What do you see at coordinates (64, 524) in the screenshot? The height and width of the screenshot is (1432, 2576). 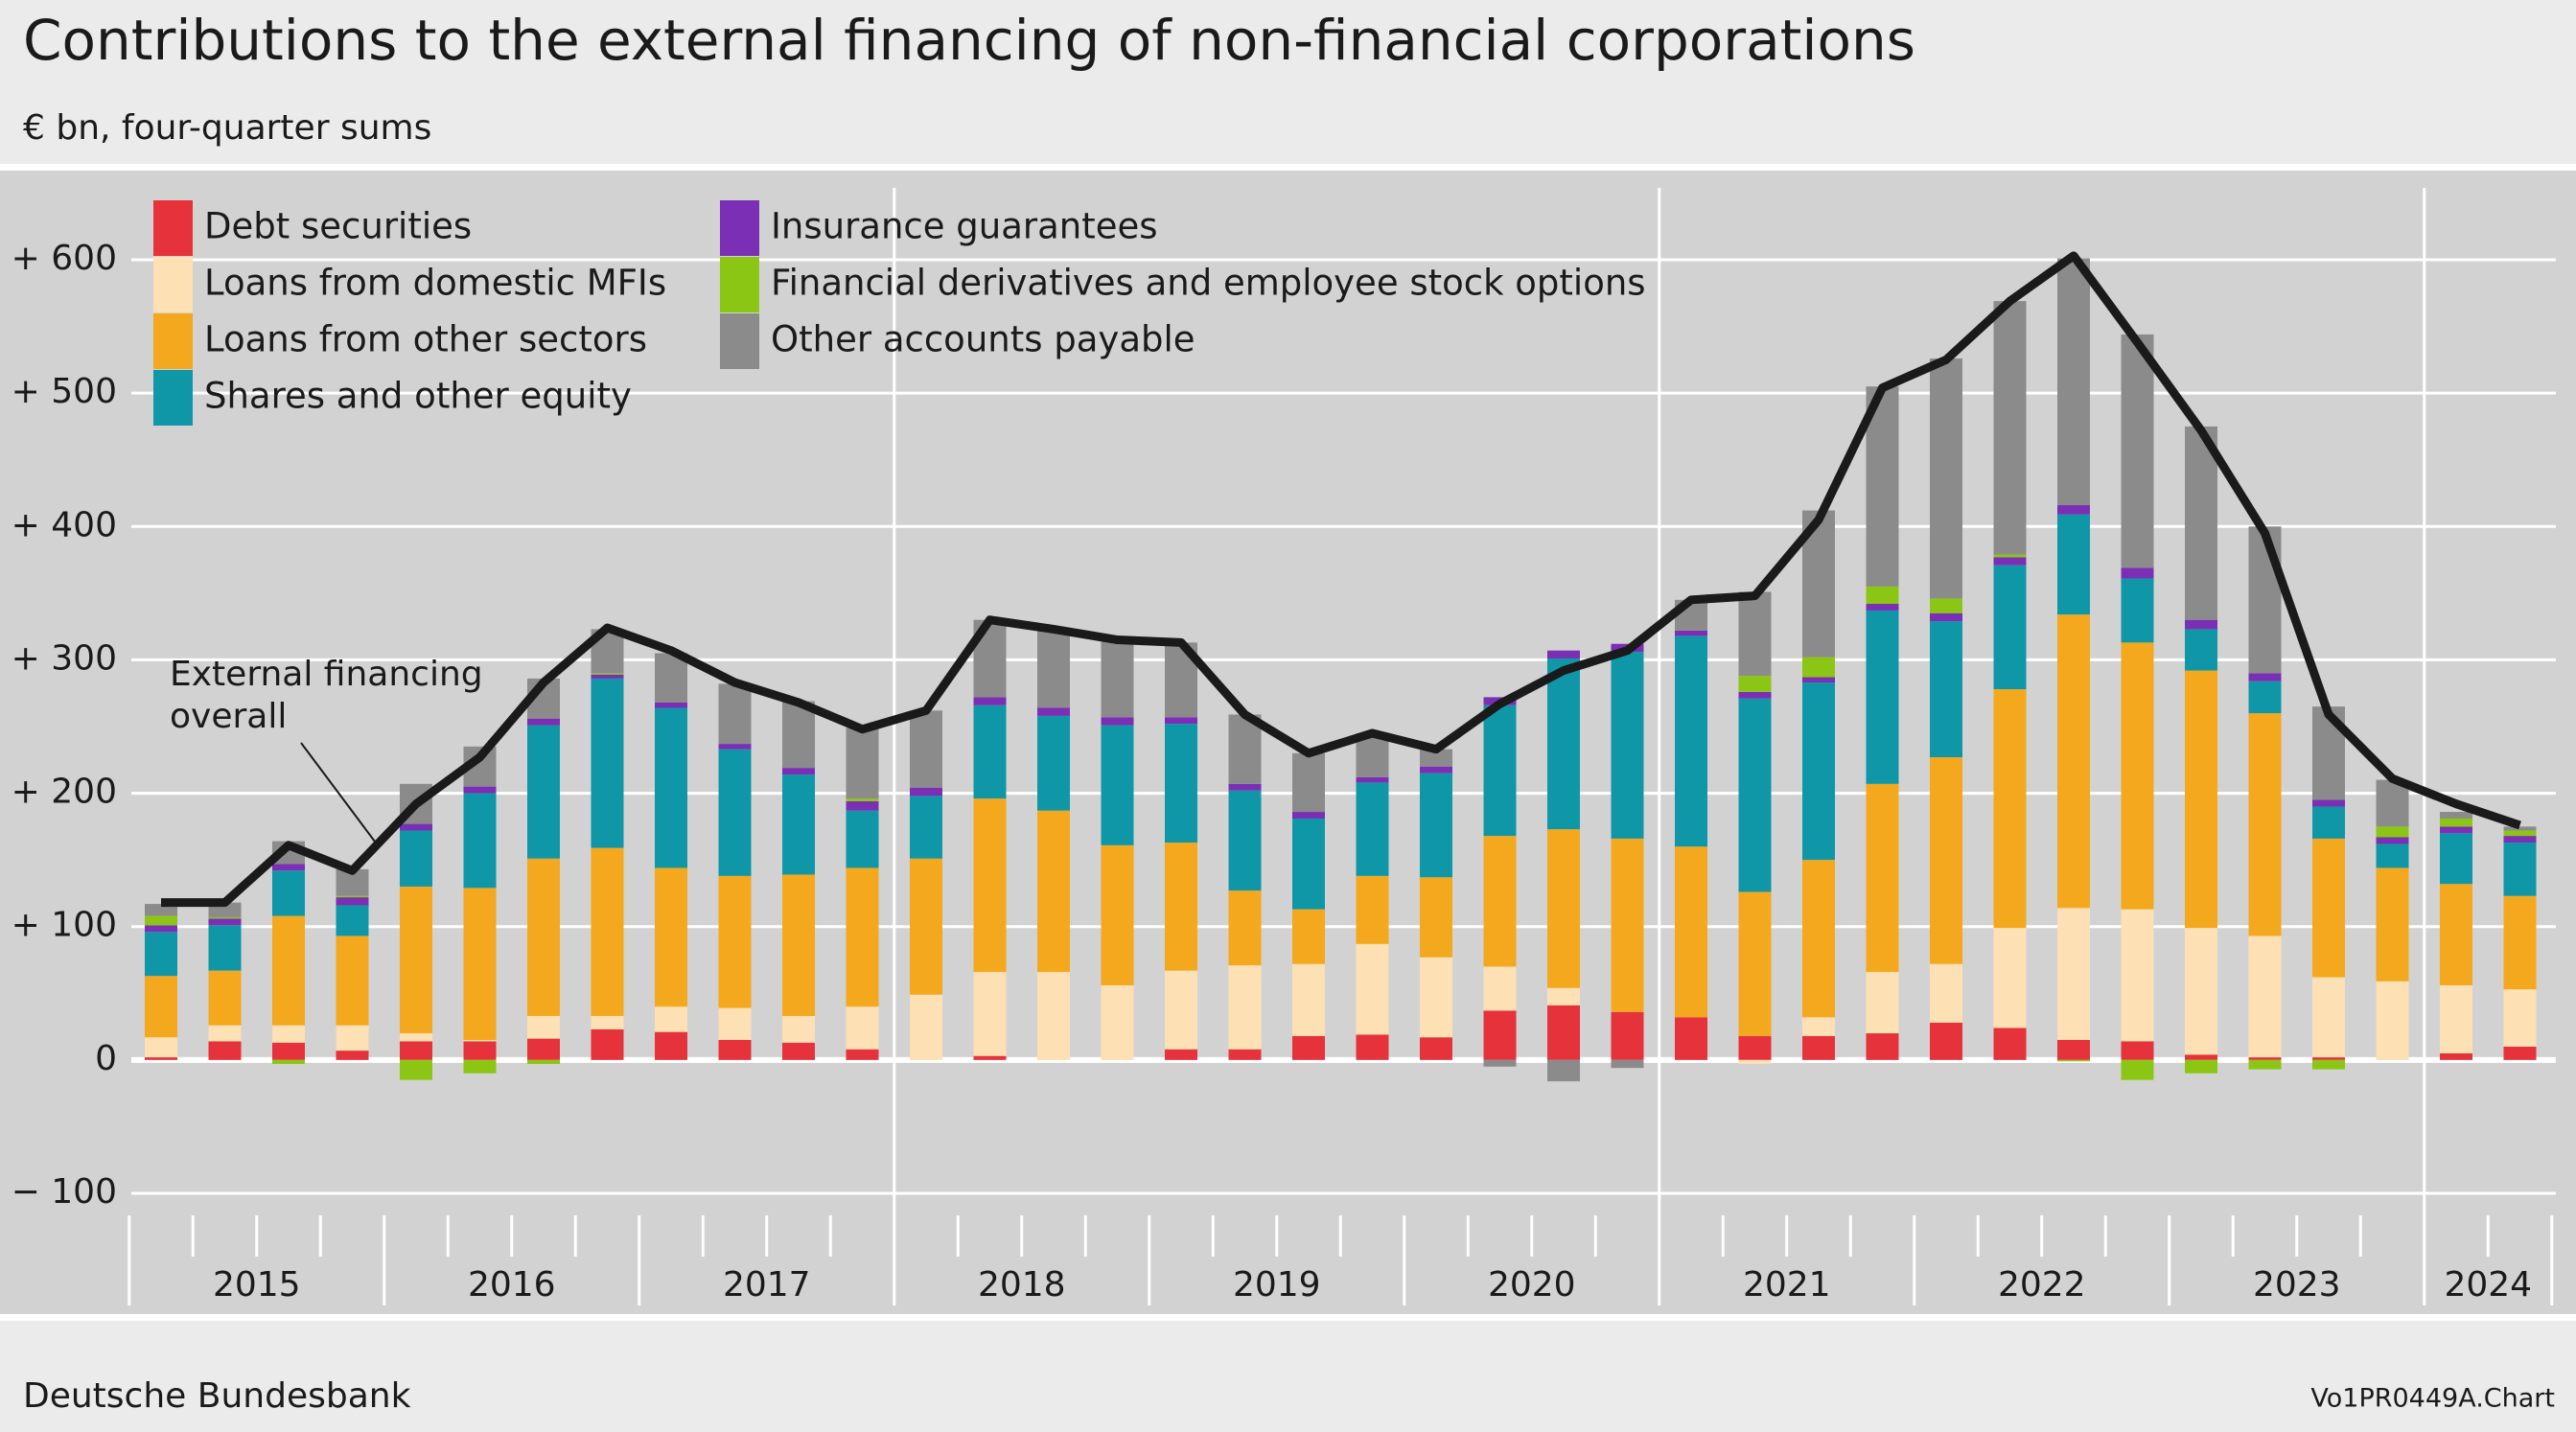 I see `y-tick-label: + 400` at bounding box center [64, 524].